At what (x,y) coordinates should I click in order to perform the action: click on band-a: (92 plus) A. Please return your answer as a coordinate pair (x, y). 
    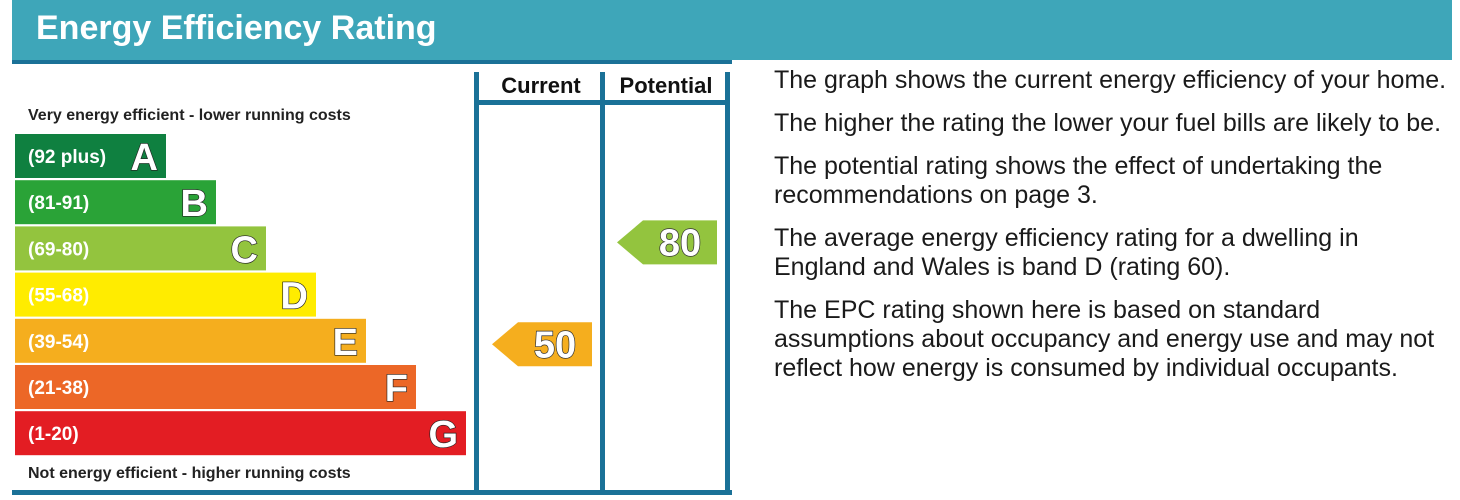
    Looking at the image, I should click on (90, 157).